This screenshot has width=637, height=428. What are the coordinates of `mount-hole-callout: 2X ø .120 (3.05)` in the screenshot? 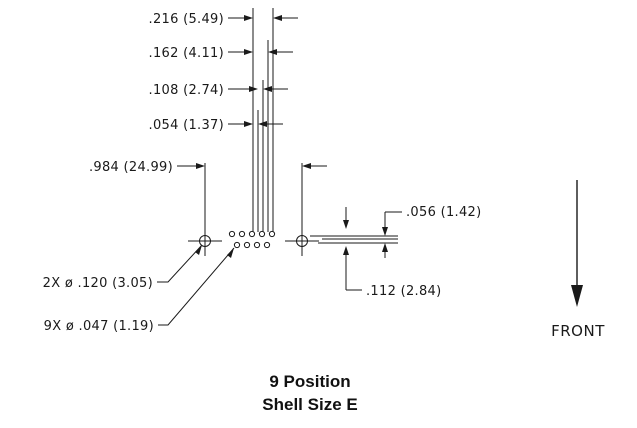 It's located at (98, 283).